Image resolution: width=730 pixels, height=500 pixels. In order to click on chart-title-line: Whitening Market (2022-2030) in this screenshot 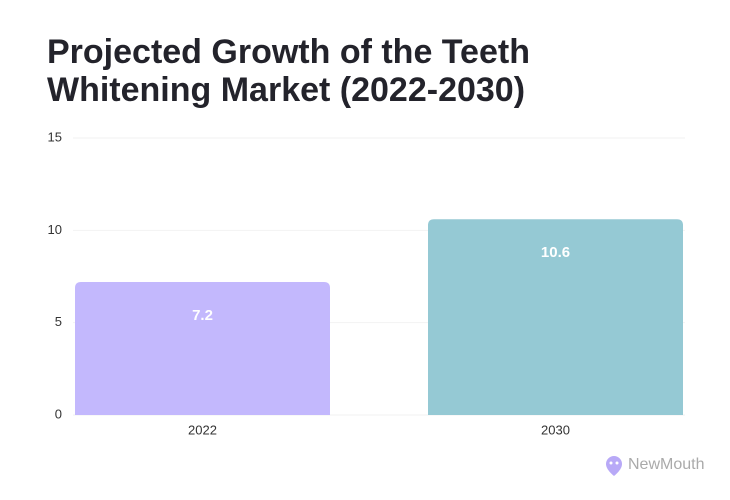, I will do `click(286, 90)`.